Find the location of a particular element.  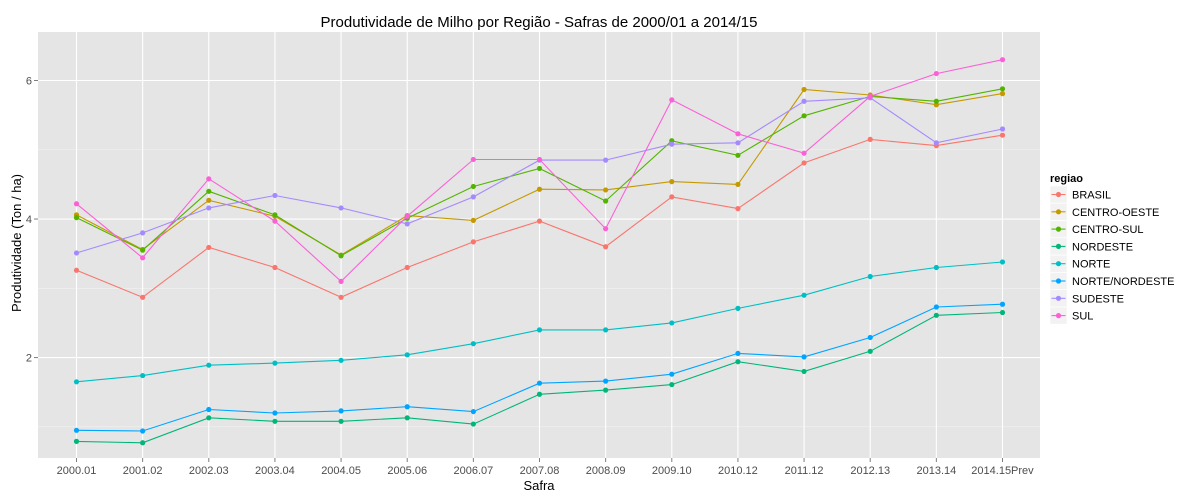

legend-label: CENTRO-OESTE is located at coordinates (1115, 213).